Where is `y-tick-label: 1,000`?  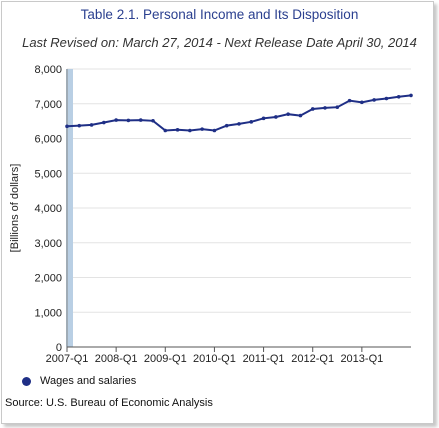 y-tick-label: 1,000 is located at coordinates (48, 313).